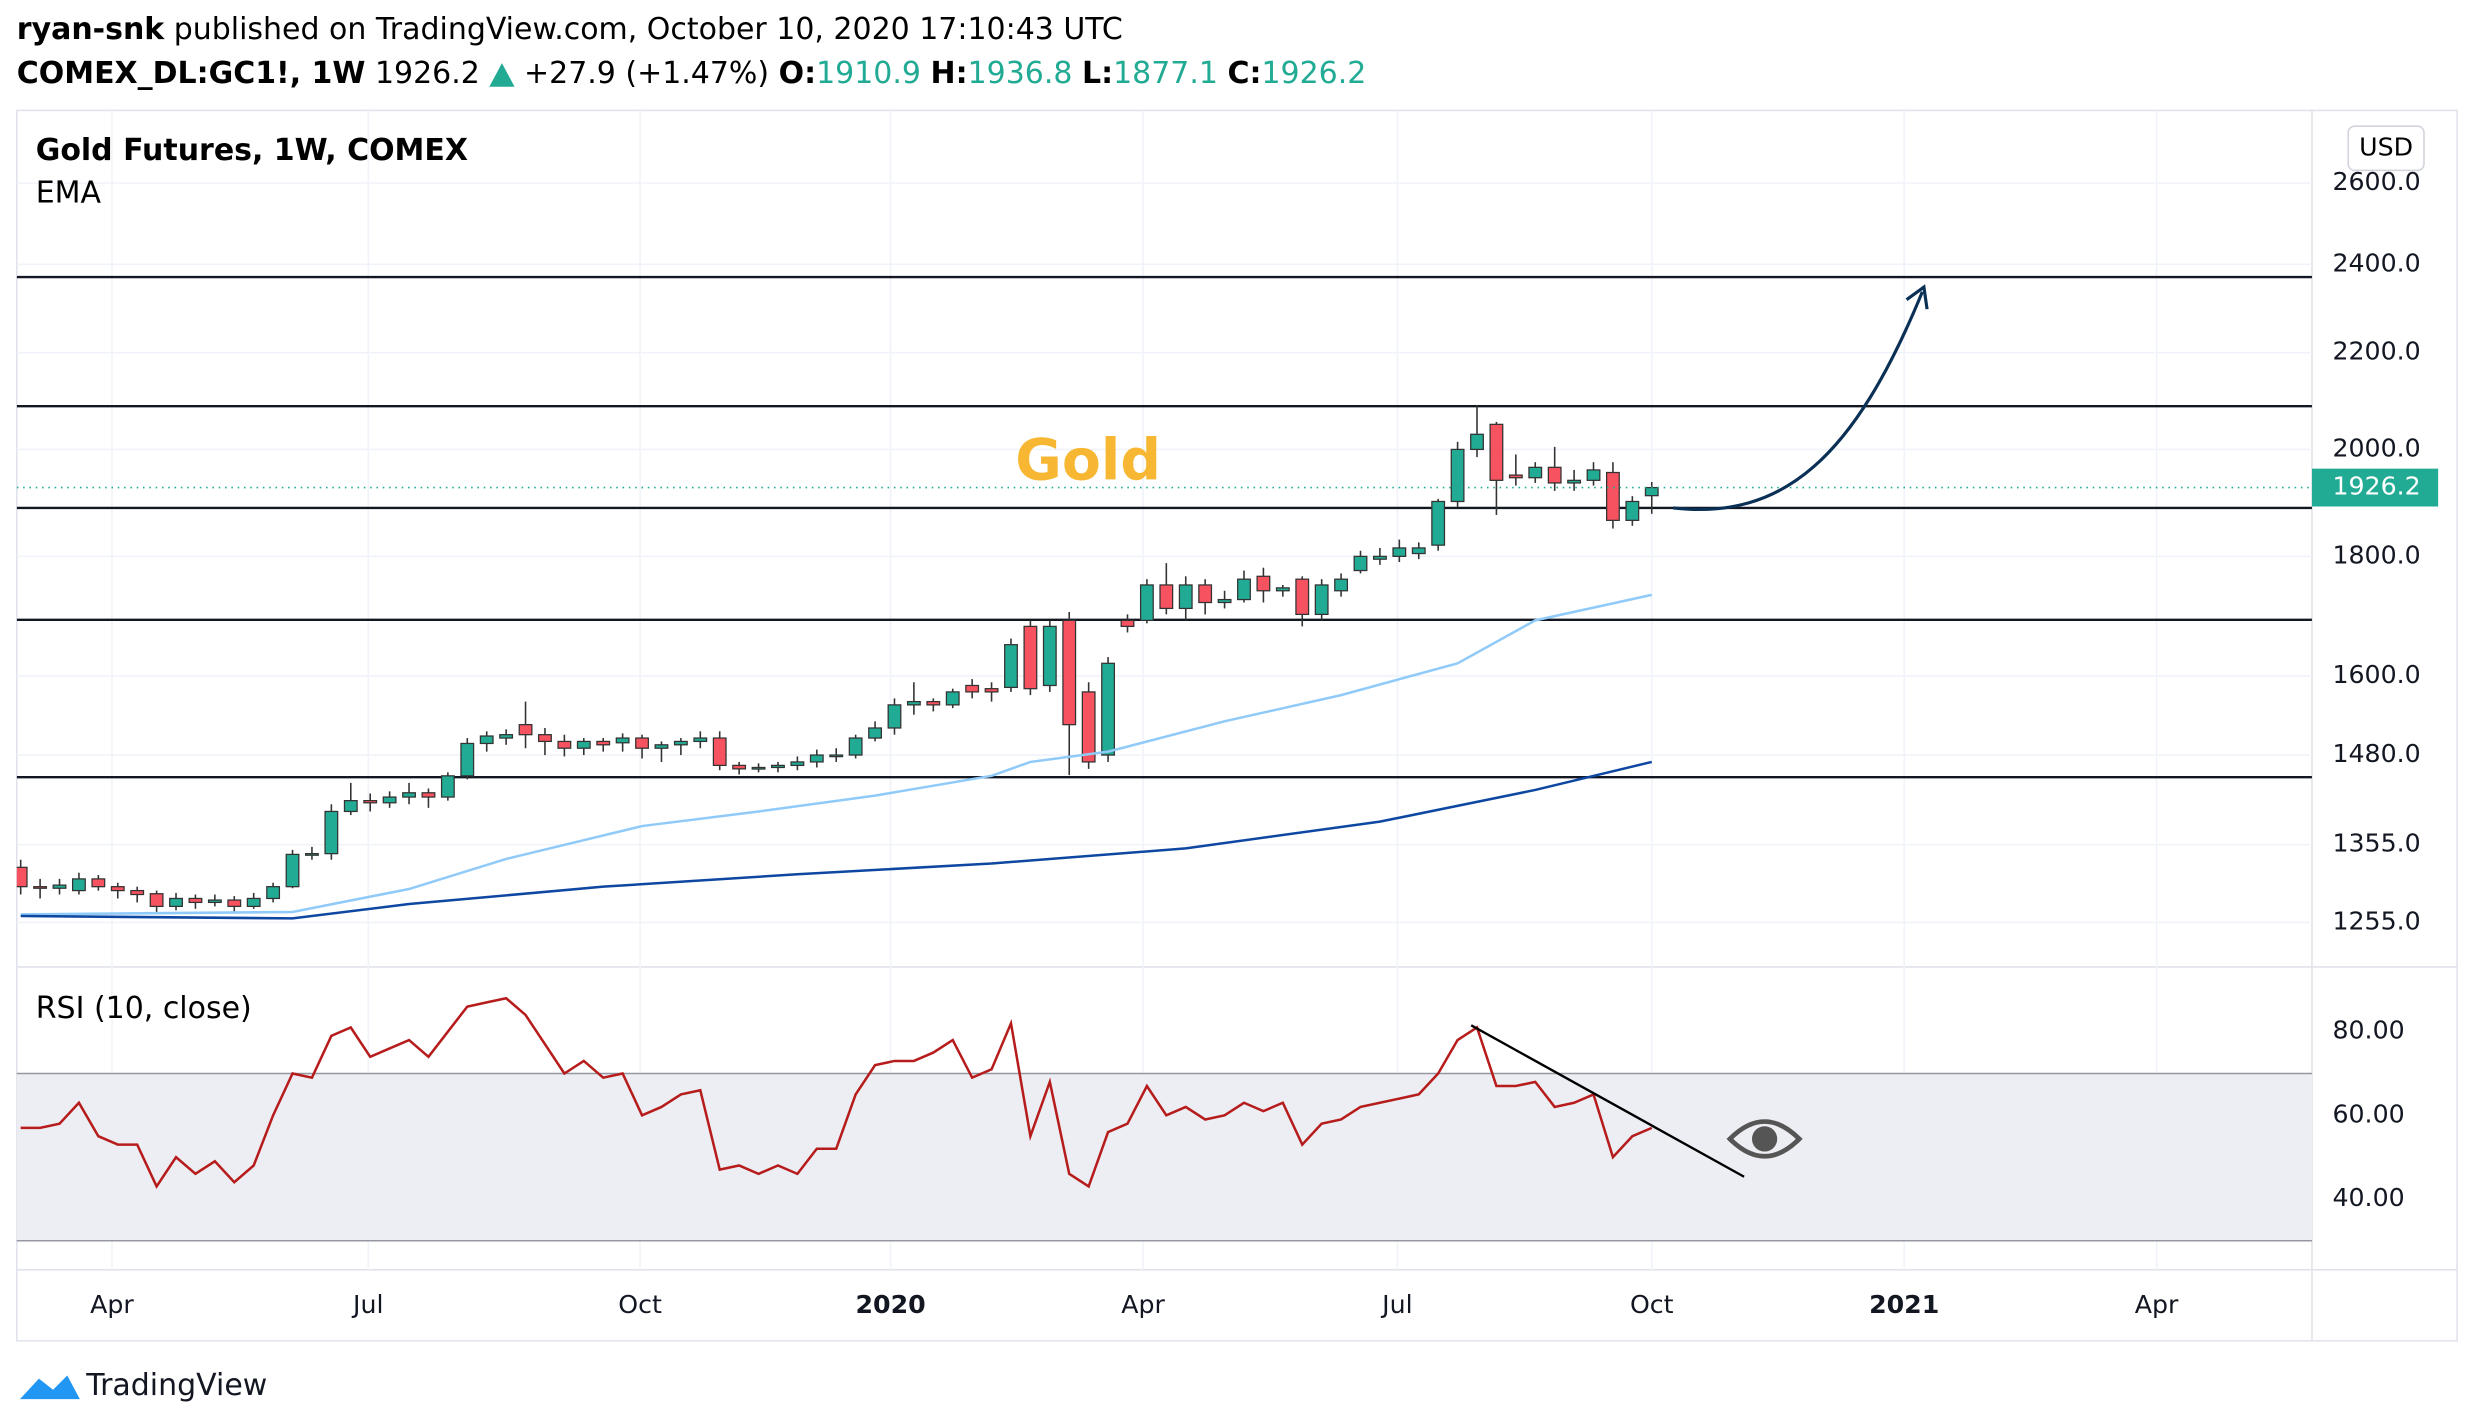 The image size is (2466, 1426). Describe the element at coordinates (2376, 262) in the screenshot. I see `y-tick-label: 2400.0` at that location.